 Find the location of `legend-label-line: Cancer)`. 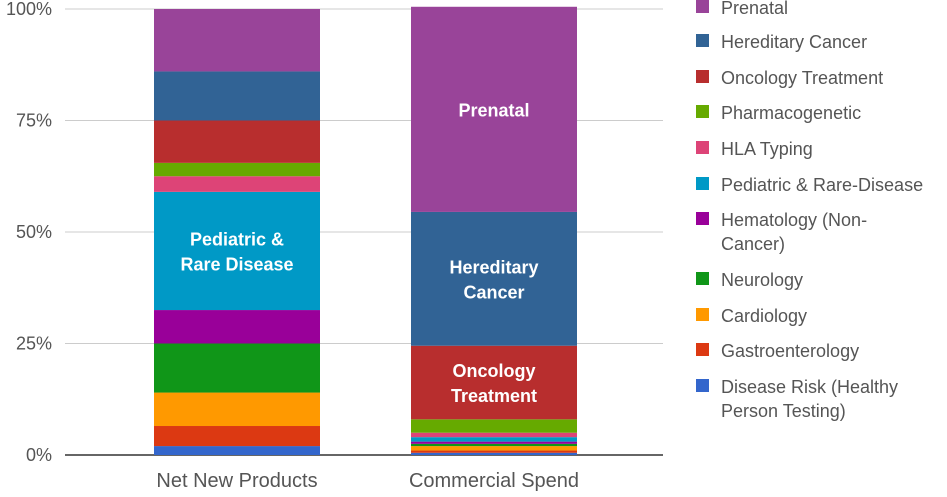

legend-label-line: Cancer) is located at coordinates (753, 244).